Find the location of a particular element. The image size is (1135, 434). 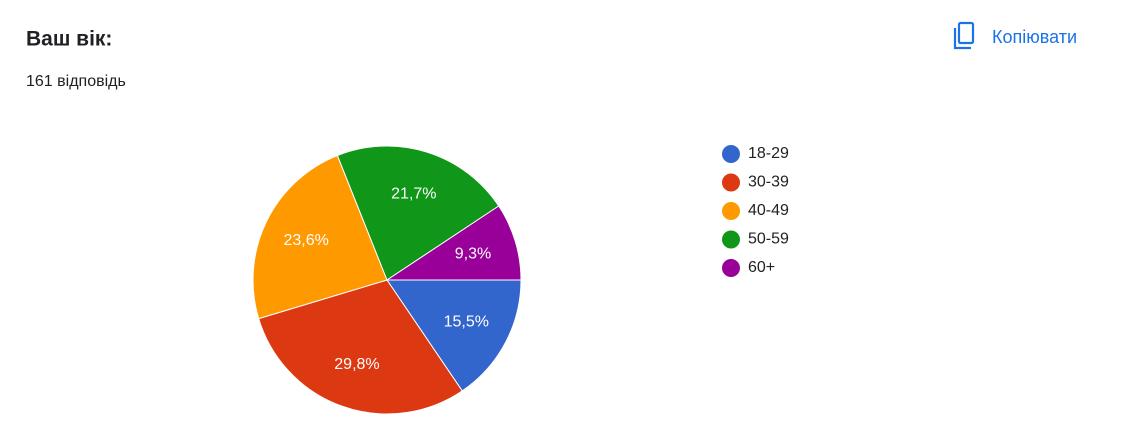

slice-label: 21,7% is located at coordinates (413, 194).